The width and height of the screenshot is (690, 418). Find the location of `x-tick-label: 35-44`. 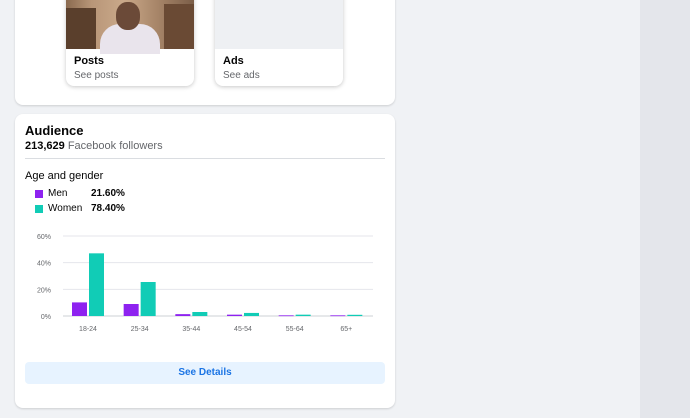

x-tick-label: 35-44 is located at coordinates (191, 329).